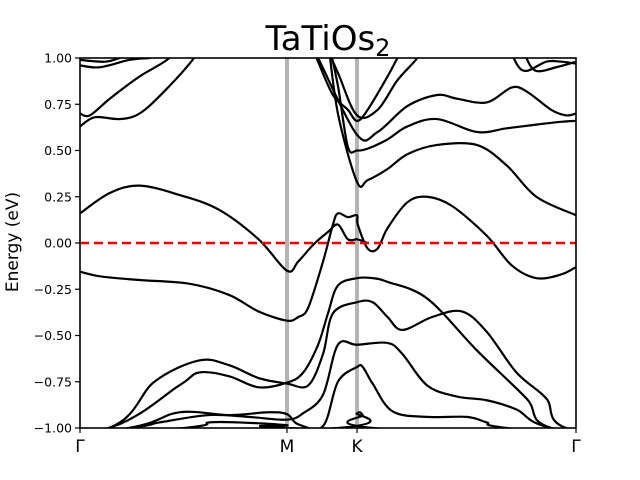 This screenshot has height=480, width=640. Describe the element at coordinates (53, 428) in the screenshot. I see `y-tick-label: −1.00` at that location.